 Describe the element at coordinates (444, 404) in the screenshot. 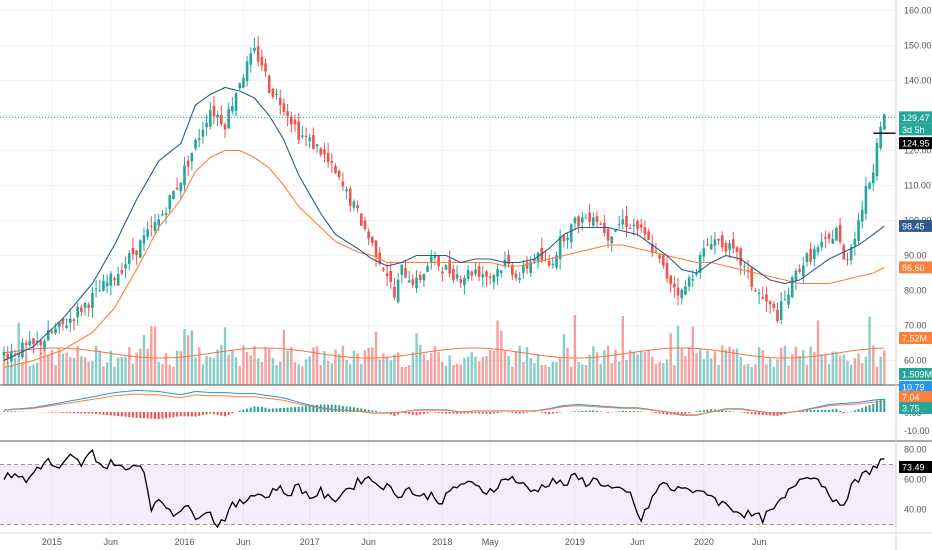

I see `macd-signal-line` at that location.